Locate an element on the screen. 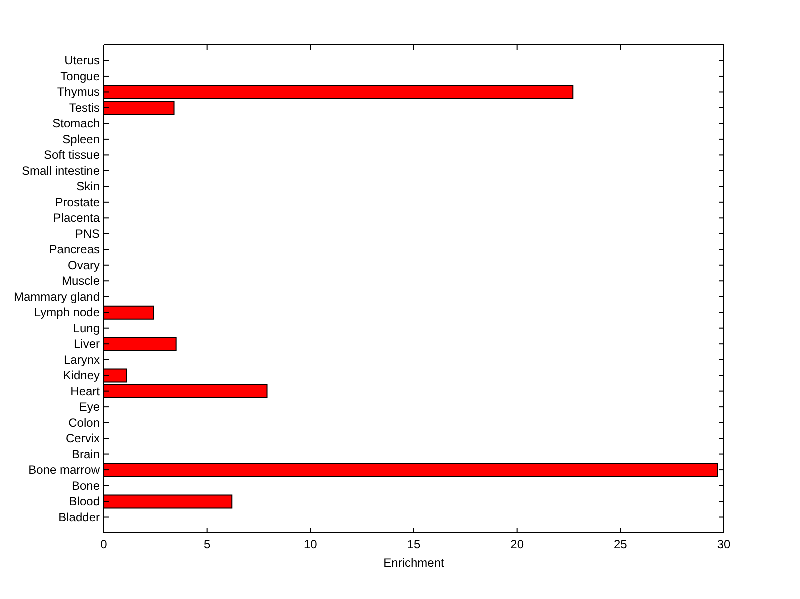 The image size is (800, 599). x-tick-label: 25 is located at coordinates (621, 545).